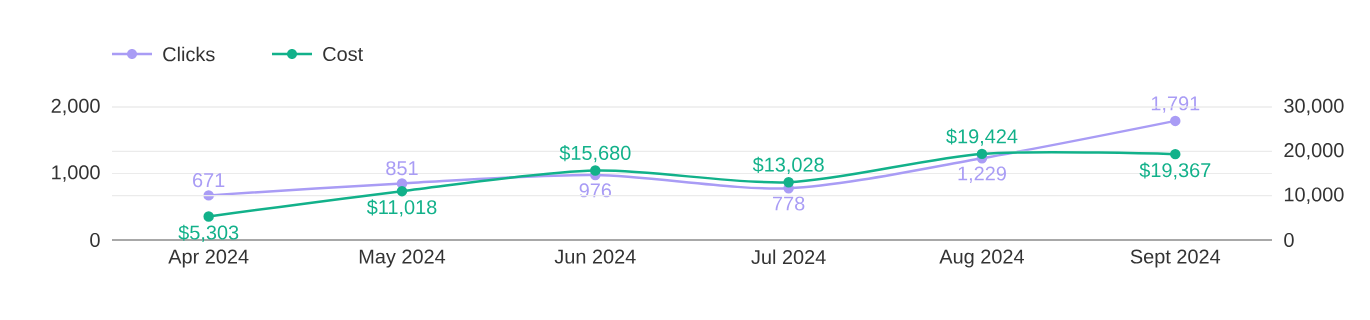 The width and height of the screenshot is (1370, 320). Describe the element at coordinates (595, 256) in the screenshot. I see `x-tick-label: Jun 2024` at that location.